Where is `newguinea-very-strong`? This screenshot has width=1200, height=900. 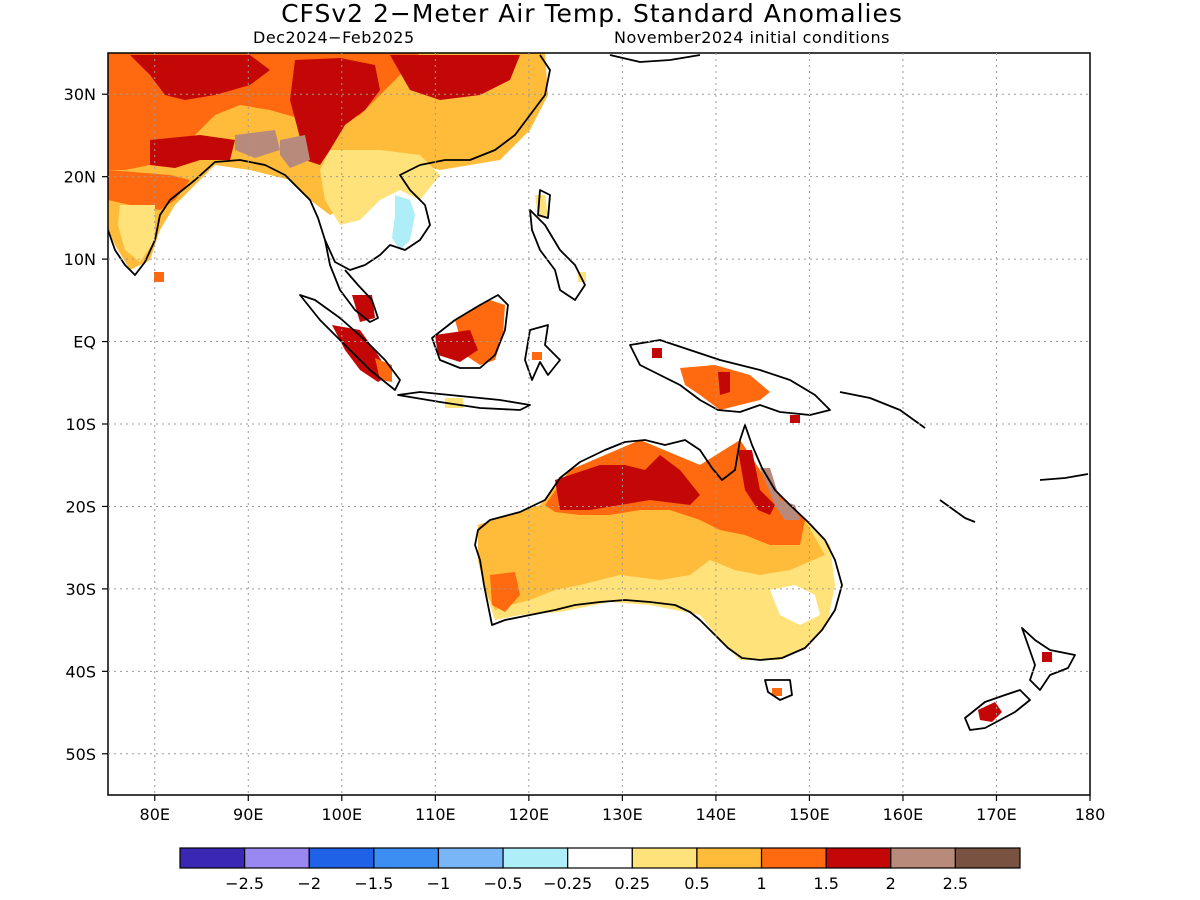 newguinea-very-strong is located at coordinates (724, 383).